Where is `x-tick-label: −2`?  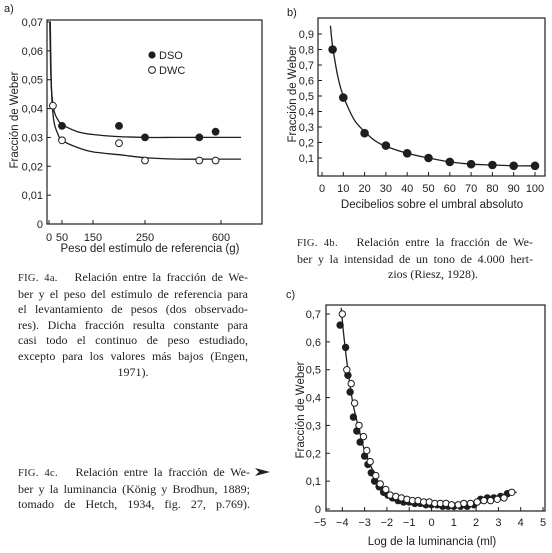
x-tick-label: −2 is located at coordinates (387, 523).